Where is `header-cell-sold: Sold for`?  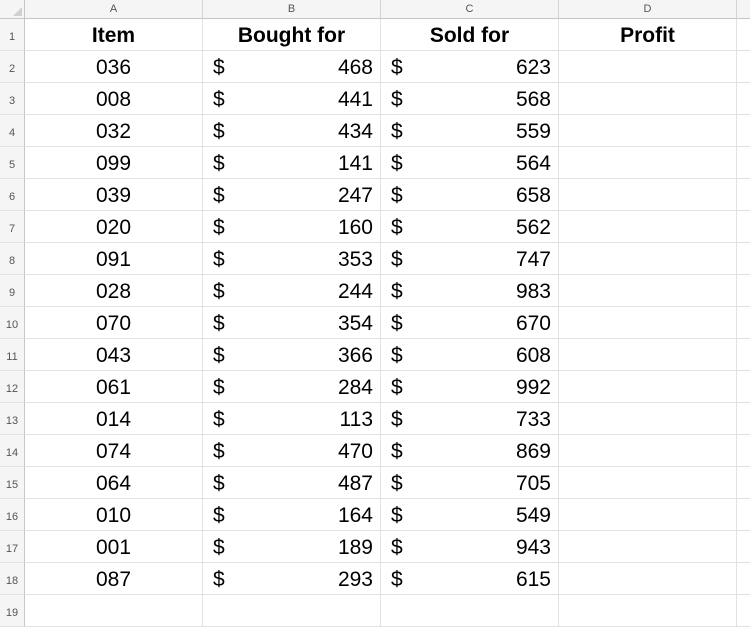 header-cell-sold: Sold for is located at coordinates (470, 35).